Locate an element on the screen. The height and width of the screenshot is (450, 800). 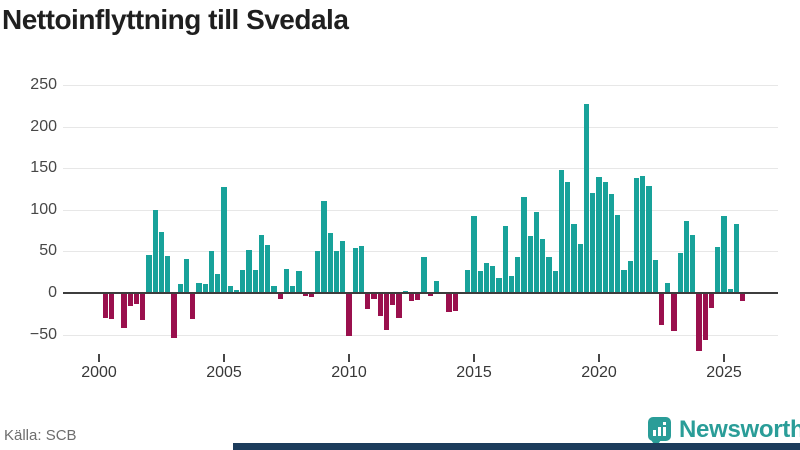
bar-2025-Q2 is located at coordinates (730, 290).